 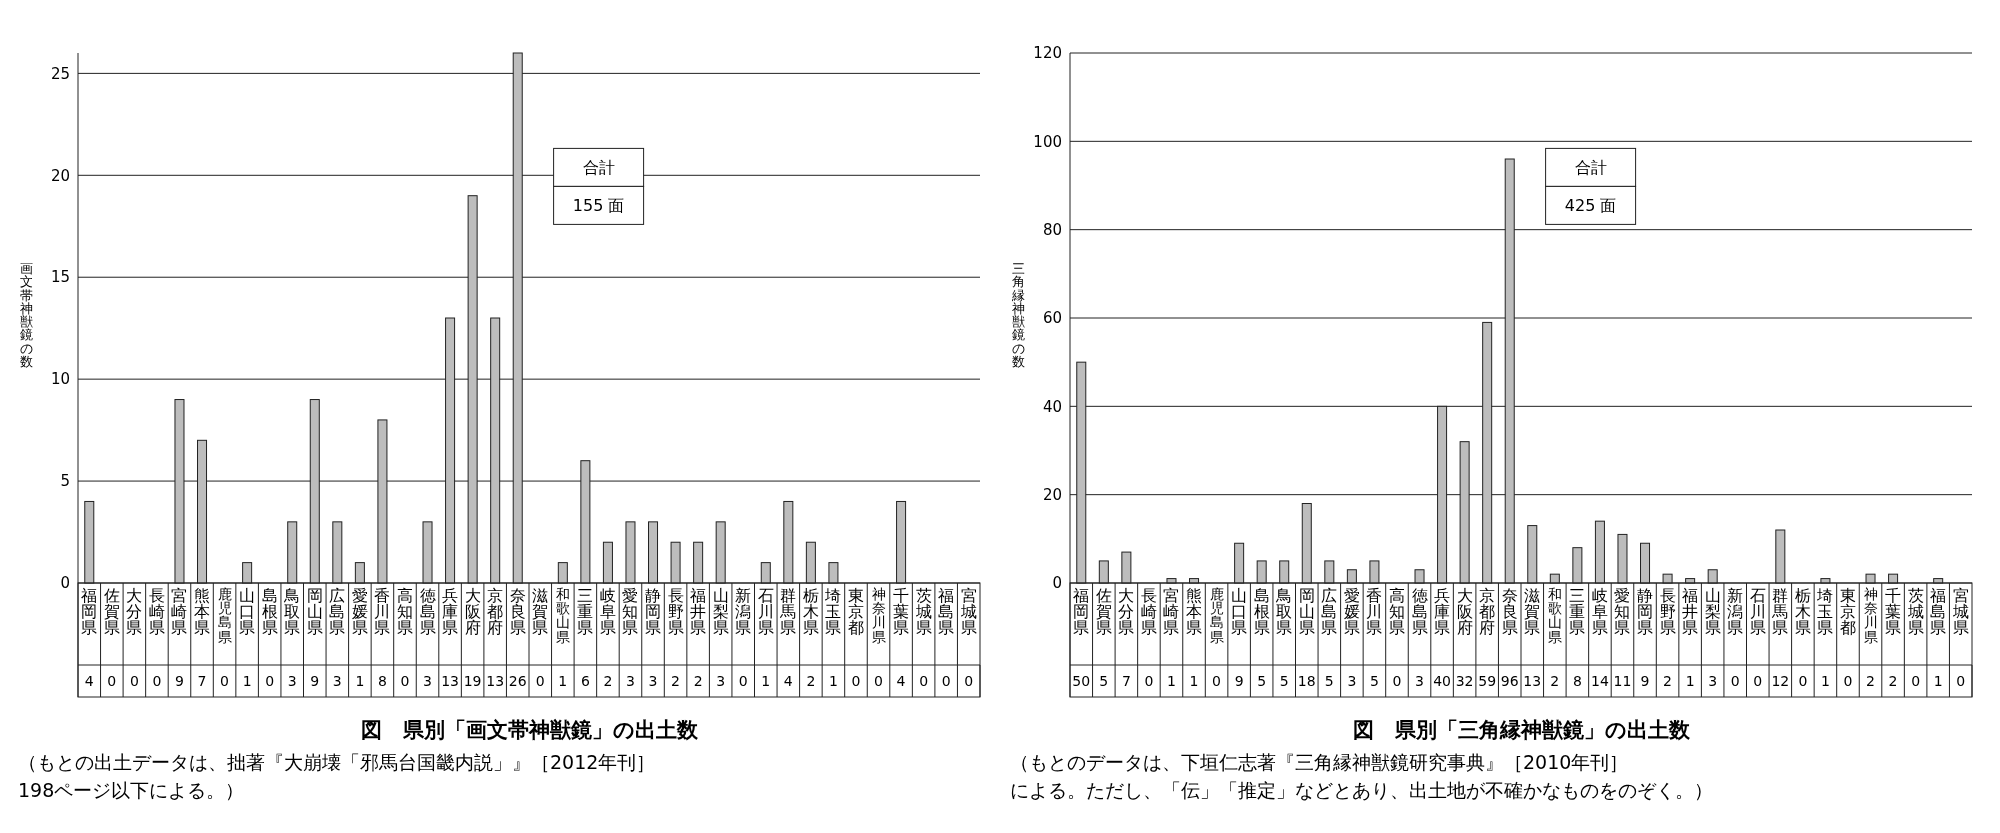 I want to click on data-label: 7, so click(x=202, y=681).